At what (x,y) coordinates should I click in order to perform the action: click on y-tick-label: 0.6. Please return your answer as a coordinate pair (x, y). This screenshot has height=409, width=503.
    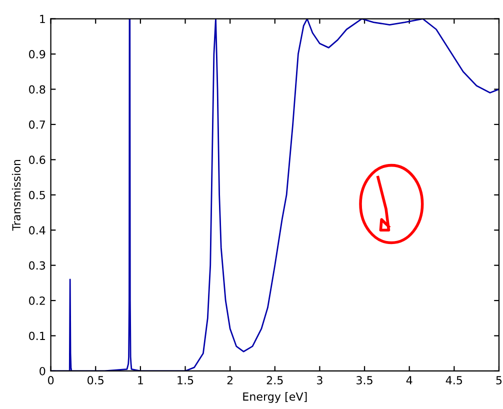
    Looking at the image, I should click on (37, 160).